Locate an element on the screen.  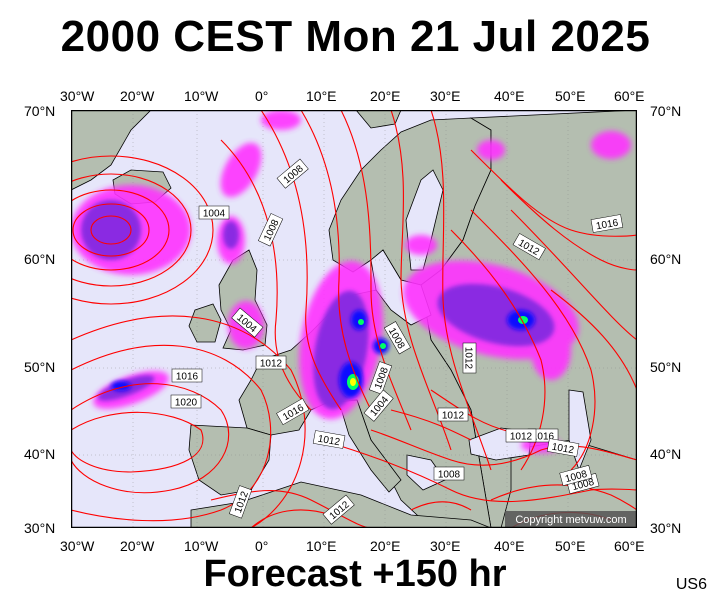
svg-text: 1020 is located at coordinates (186, 403).